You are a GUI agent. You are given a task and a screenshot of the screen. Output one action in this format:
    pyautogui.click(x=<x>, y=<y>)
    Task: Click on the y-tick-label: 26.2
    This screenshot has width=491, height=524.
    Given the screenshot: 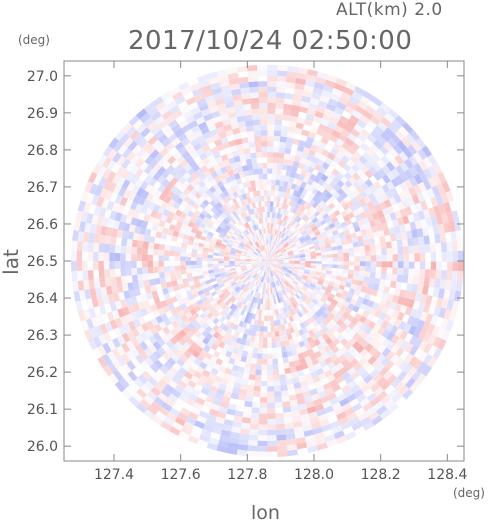 What is the action you would take?
    pyautogui.click(x=42, y=373)
    